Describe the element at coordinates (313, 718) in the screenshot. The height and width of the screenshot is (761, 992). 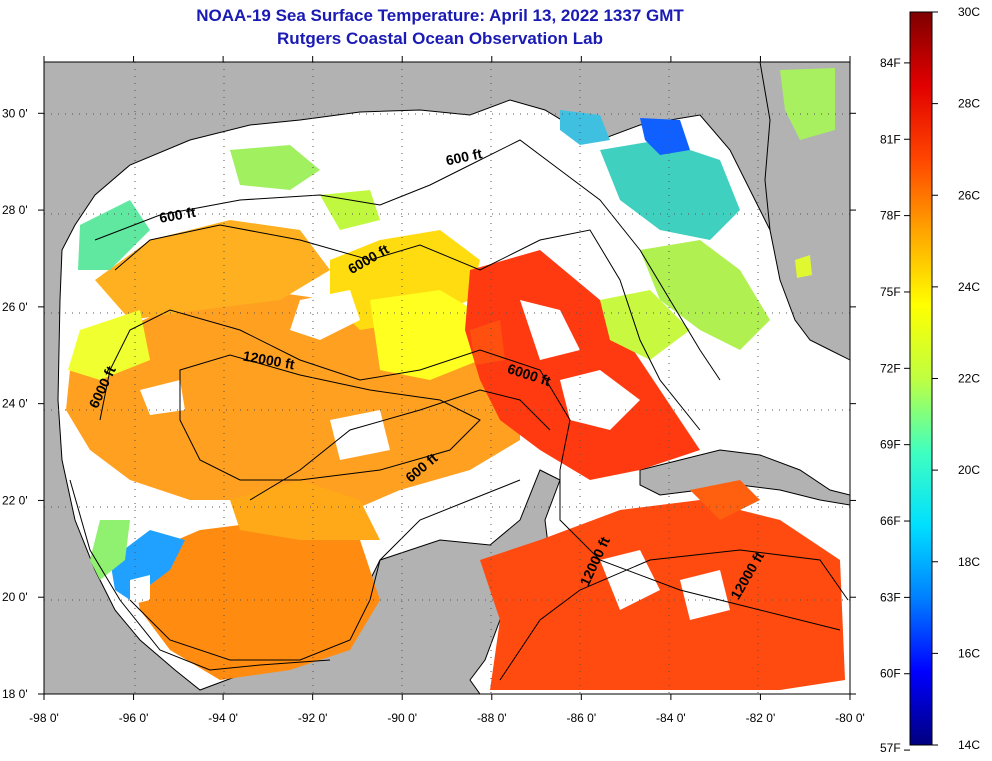
I see `lon-label: -92 0'` at that location.